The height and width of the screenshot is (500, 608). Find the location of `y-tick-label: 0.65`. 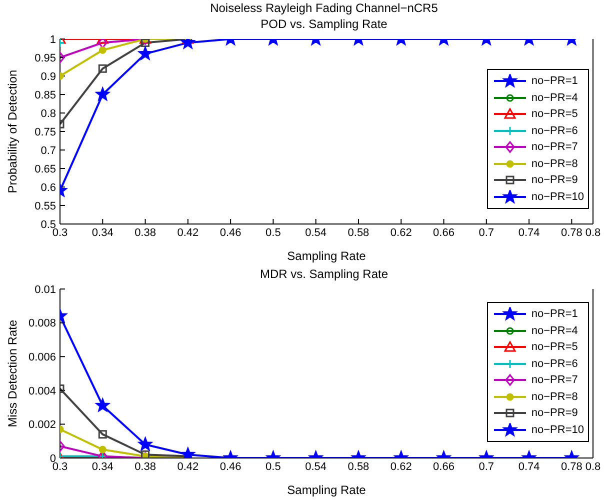

y-tick-label: 0.65 is located at coordinates (45, 169).